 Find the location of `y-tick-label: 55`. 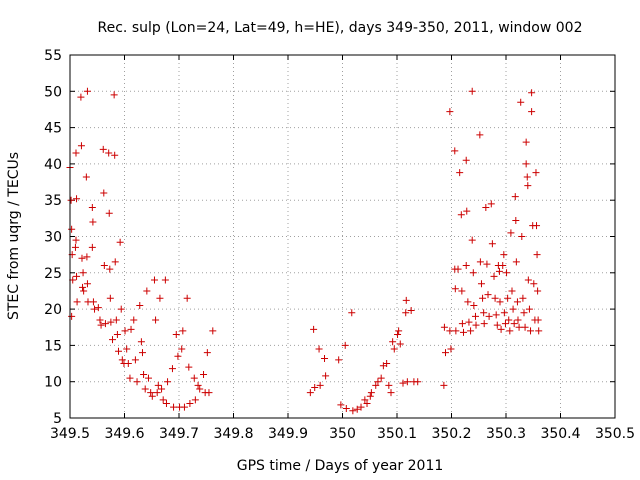

y-tick-label: 55 is located at coordinates (53, 56).